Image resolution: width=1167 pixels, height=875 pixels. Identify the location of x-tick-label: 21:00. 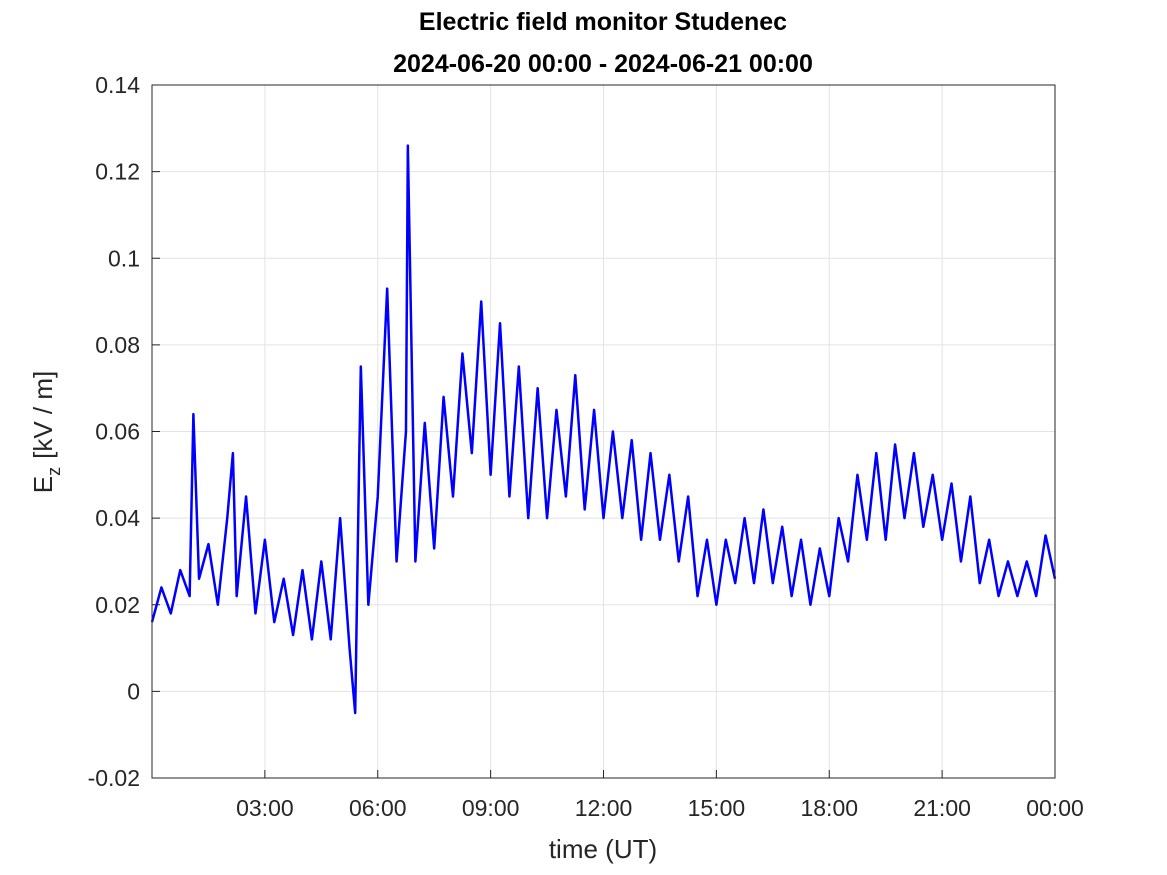
(942, 808).